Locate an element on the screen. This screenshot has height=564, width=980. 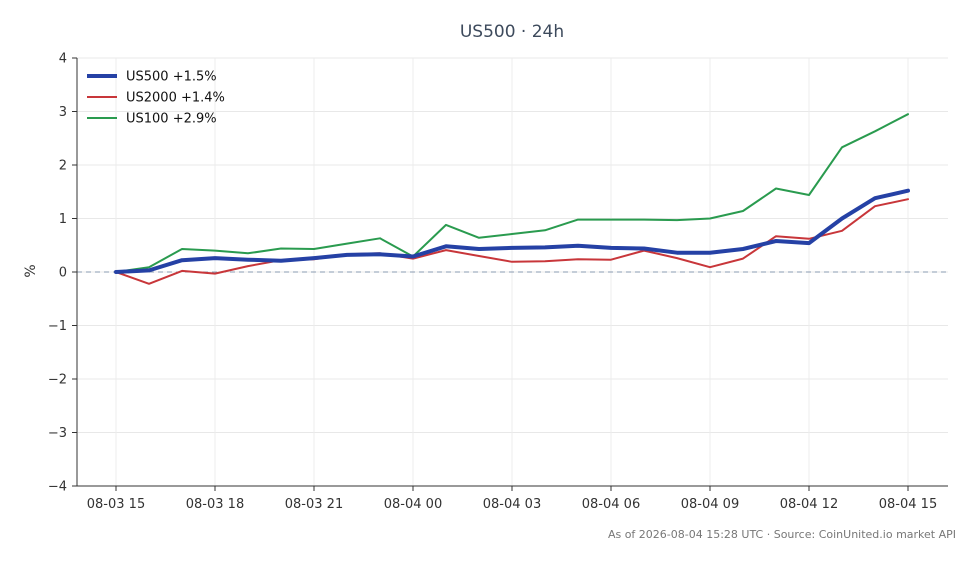
x-tick-label: 08-03 18 is located at coordinates (215, 504).